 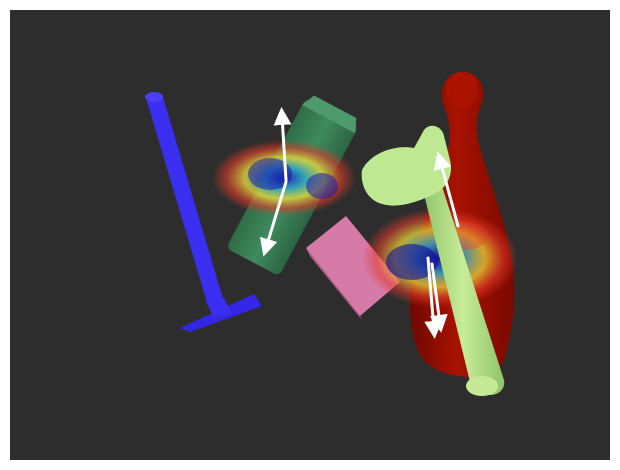 What do you see at coordinates (203, 212) in the screenshot?
I see `blue-mallet` at bounding box center [203, 212].